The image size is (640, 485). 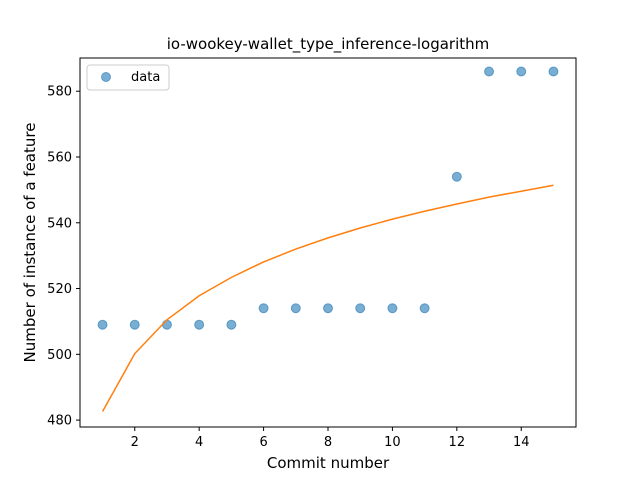 What do you see at coordinates (59, 223) in the screenshot?
I see `y-tick-label: 540` at bounding box center [59, 223].